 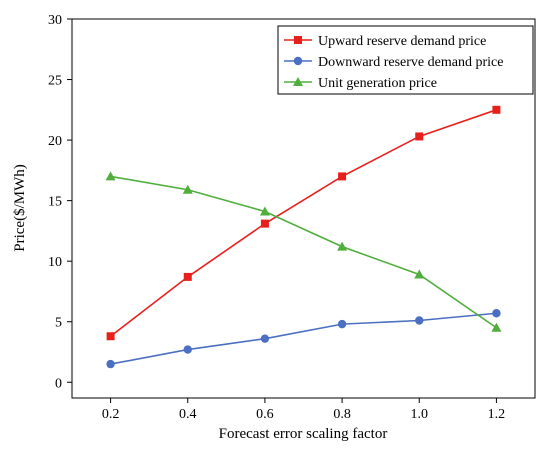 I want to click on y-tick-label: 25, so click(x=55, y=81).